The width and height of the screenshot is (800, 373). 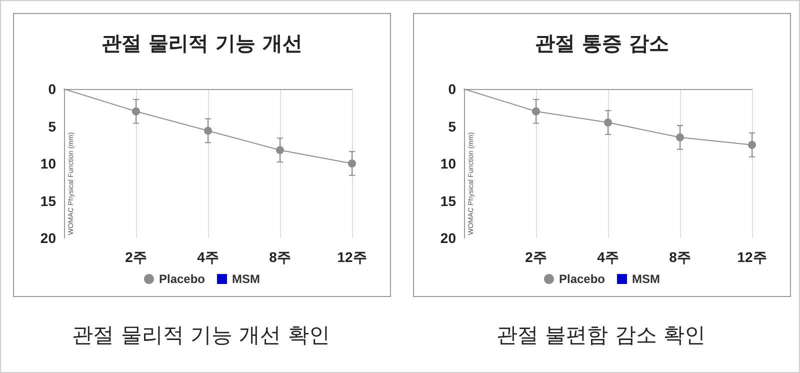 I want to click on chart-title: 관절 통증 감소, so click(x=602, y=43).